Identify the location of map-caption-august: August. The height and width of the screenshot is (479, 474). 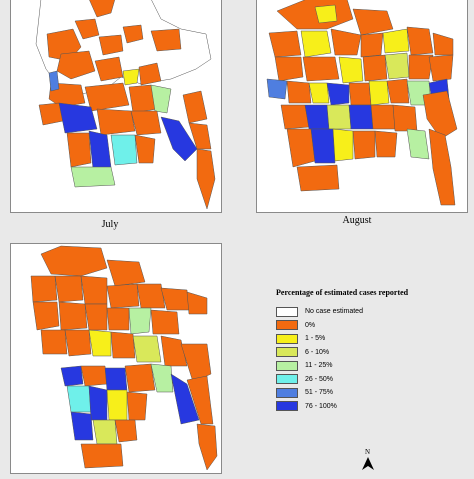
(357, 220).